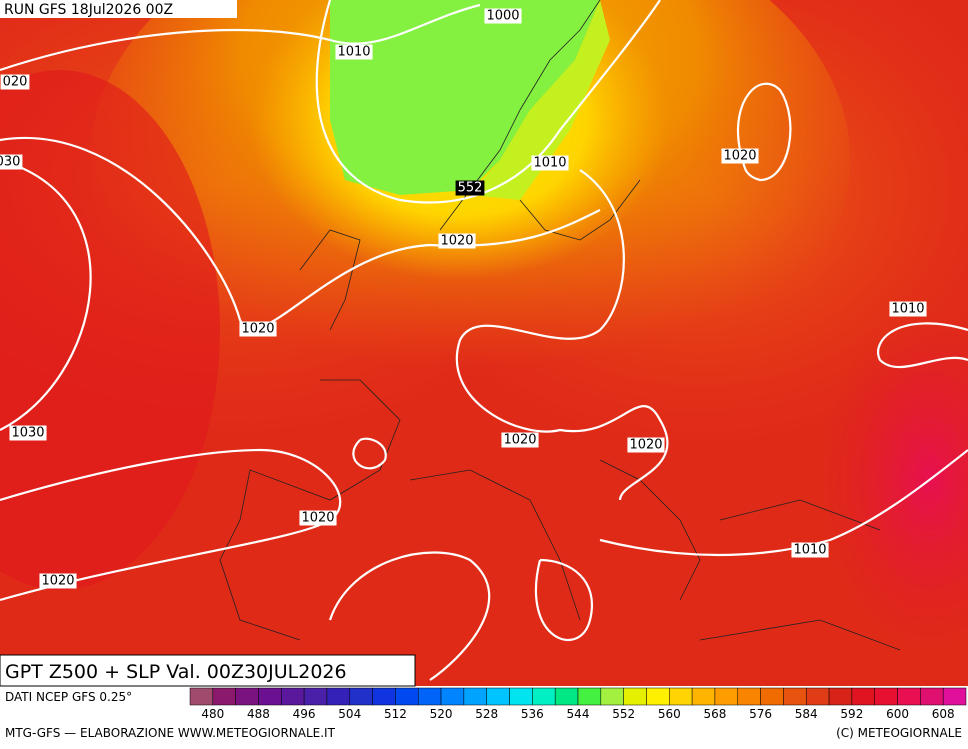 This screenshot has height=749, width=968. I want to click on isobar-label: 030, so click(10, 162).